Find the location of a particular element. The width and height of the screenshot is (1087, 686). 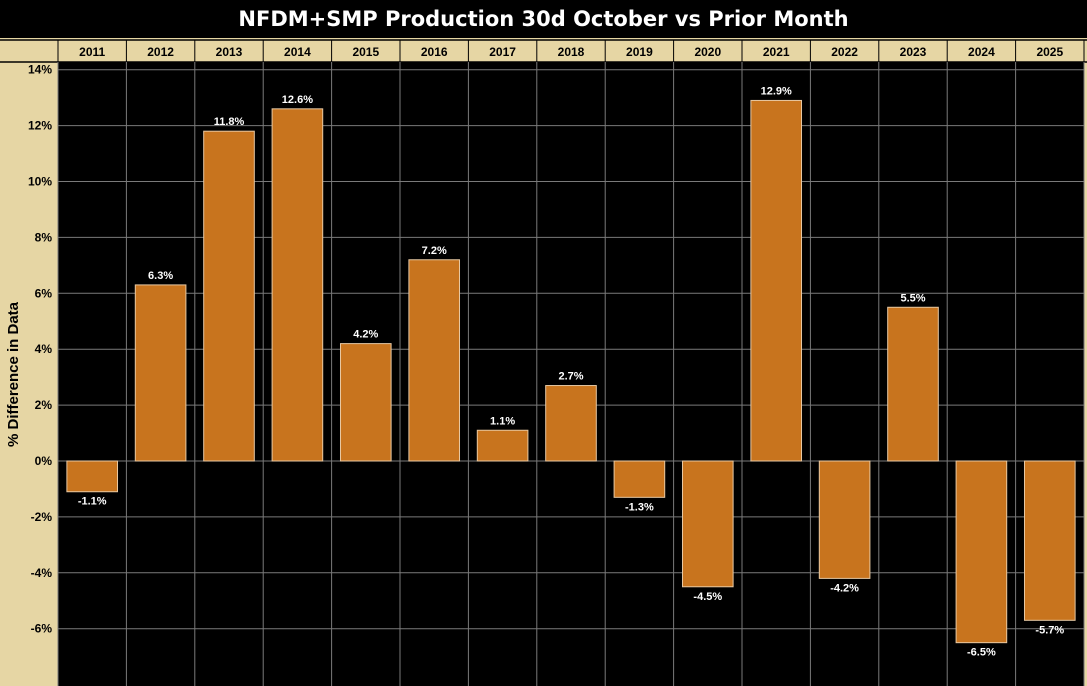

y-tick-label: -6% is located at coordinates (42, 629).